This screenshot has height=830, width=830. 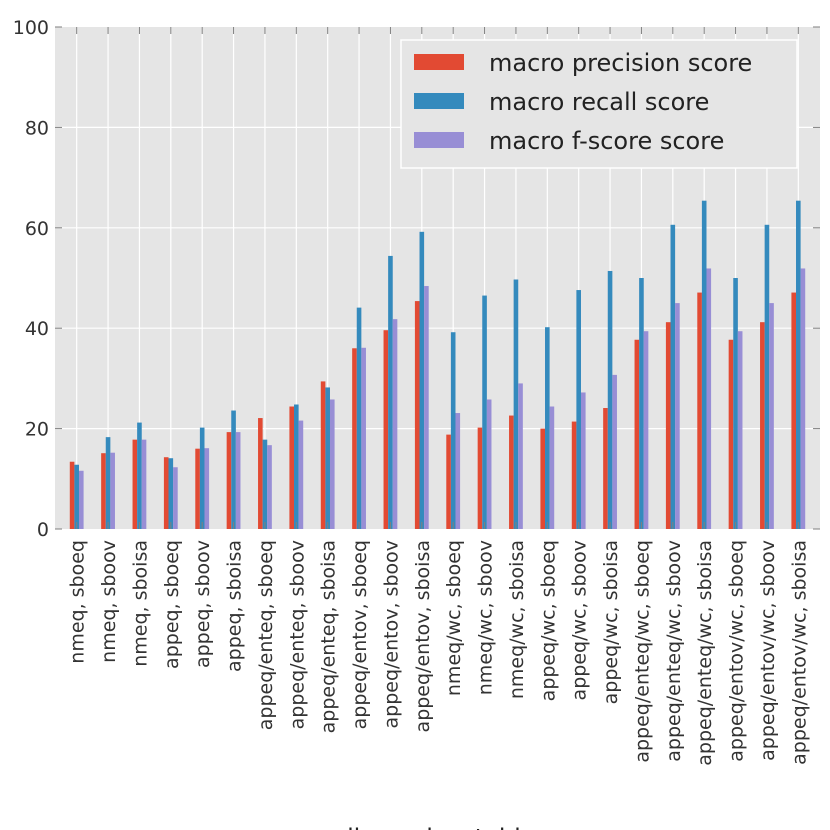 I want to click on x-tick-label: appeq/entov, sboeq, so click(x=360, y=634).